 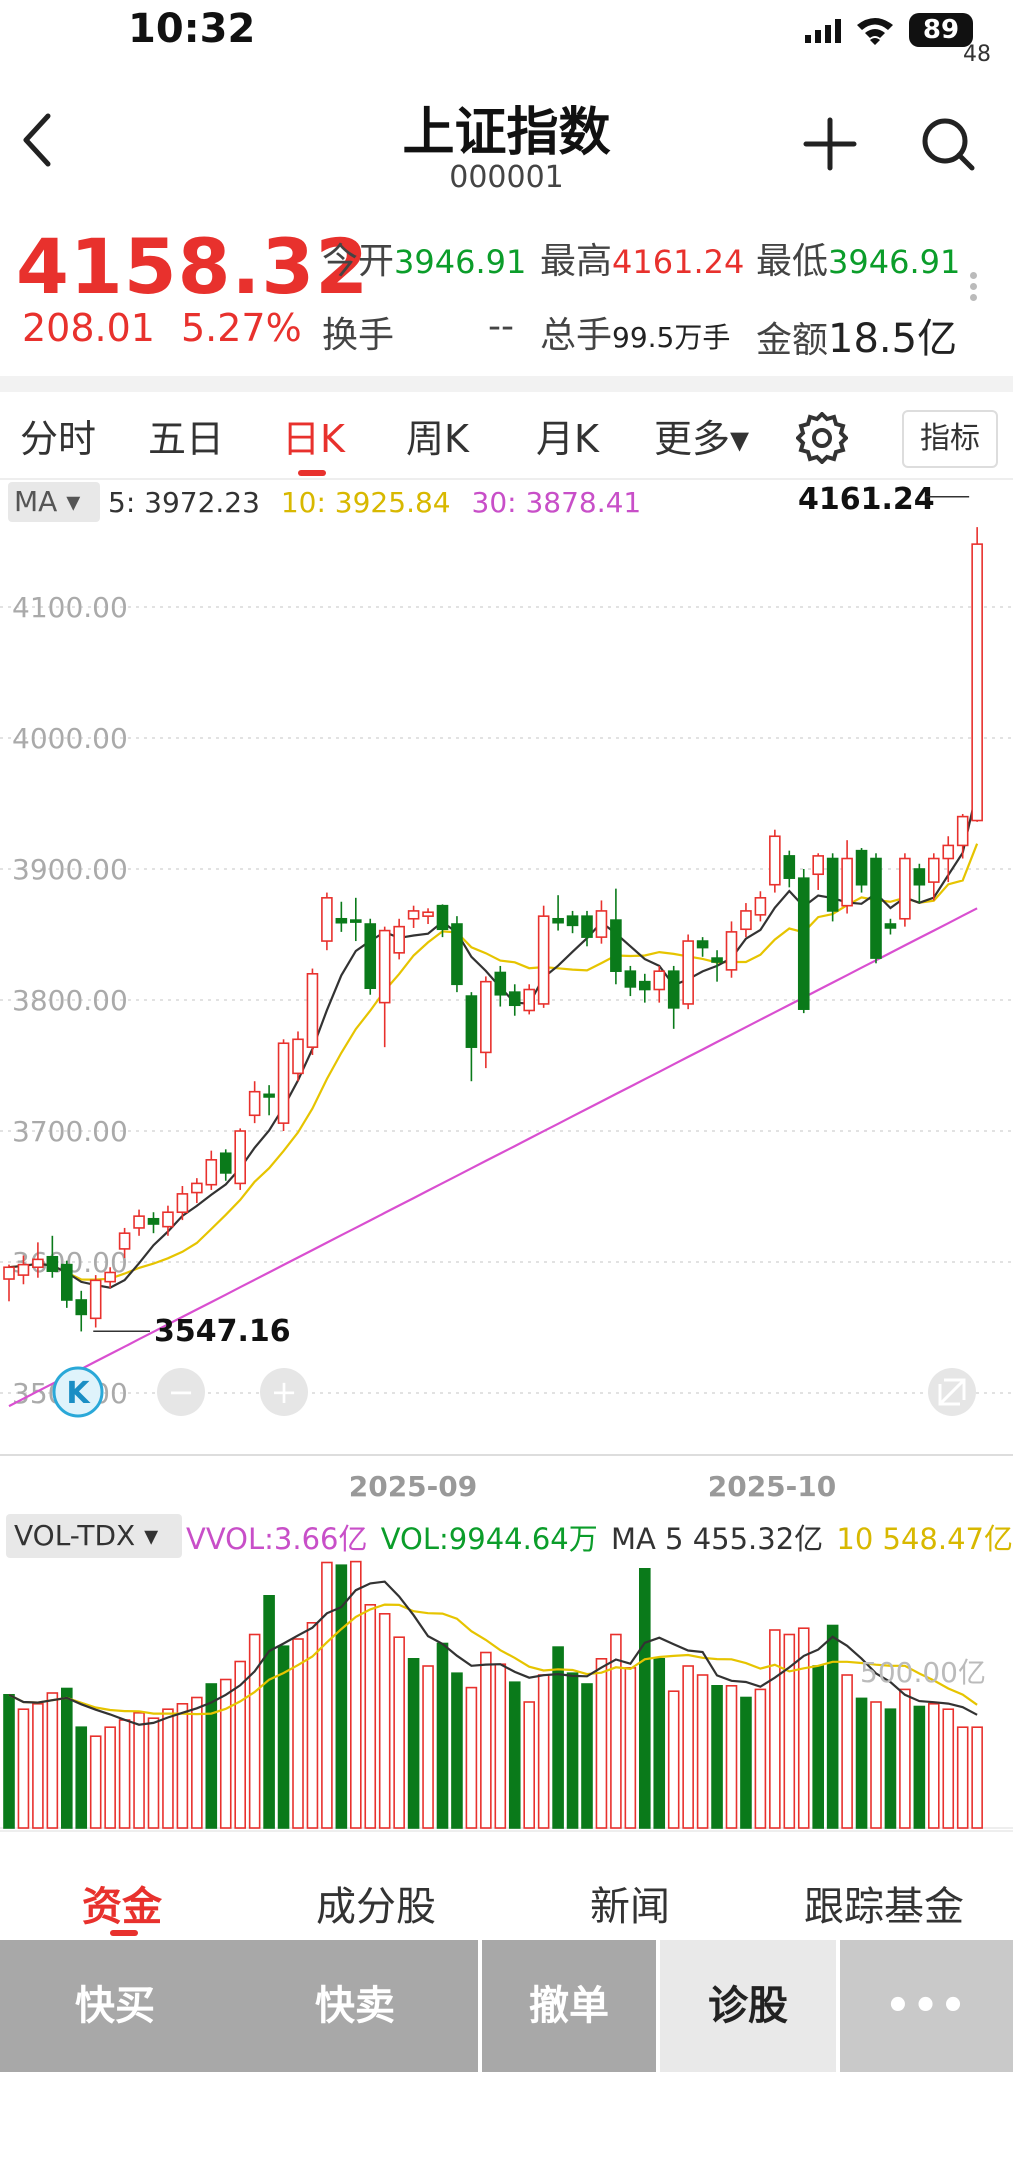 What do you see at coordinates (70, 869) in the screenshot?
I see `y-tick-label: 3900.00` at bounding box center [70, 869].